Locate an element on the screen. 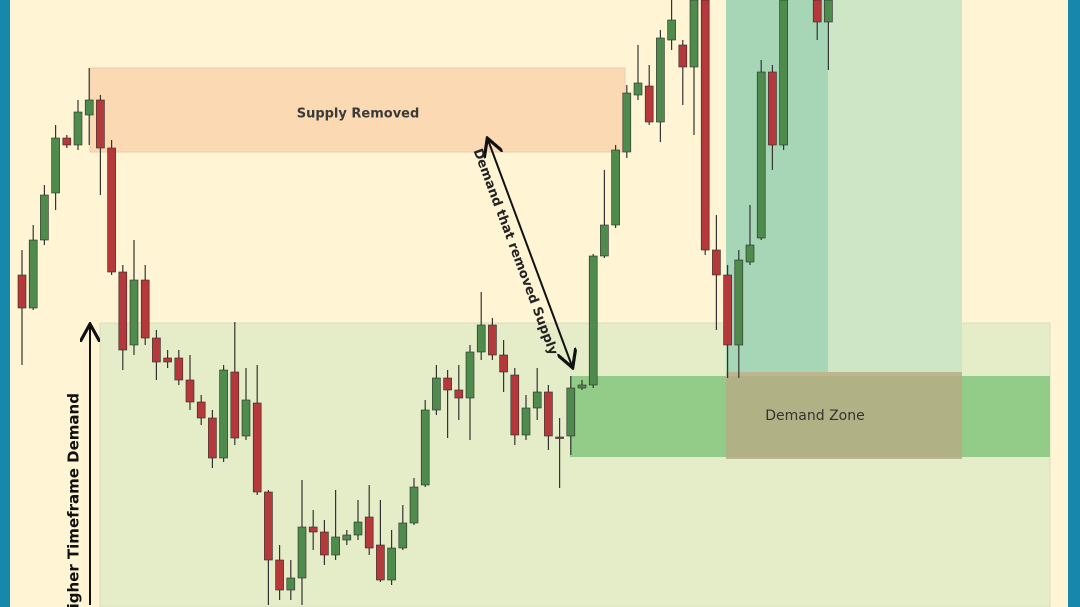 The width and height of the screenshot is (1080, 607). stop-zone is located at coordinates (844, 415).